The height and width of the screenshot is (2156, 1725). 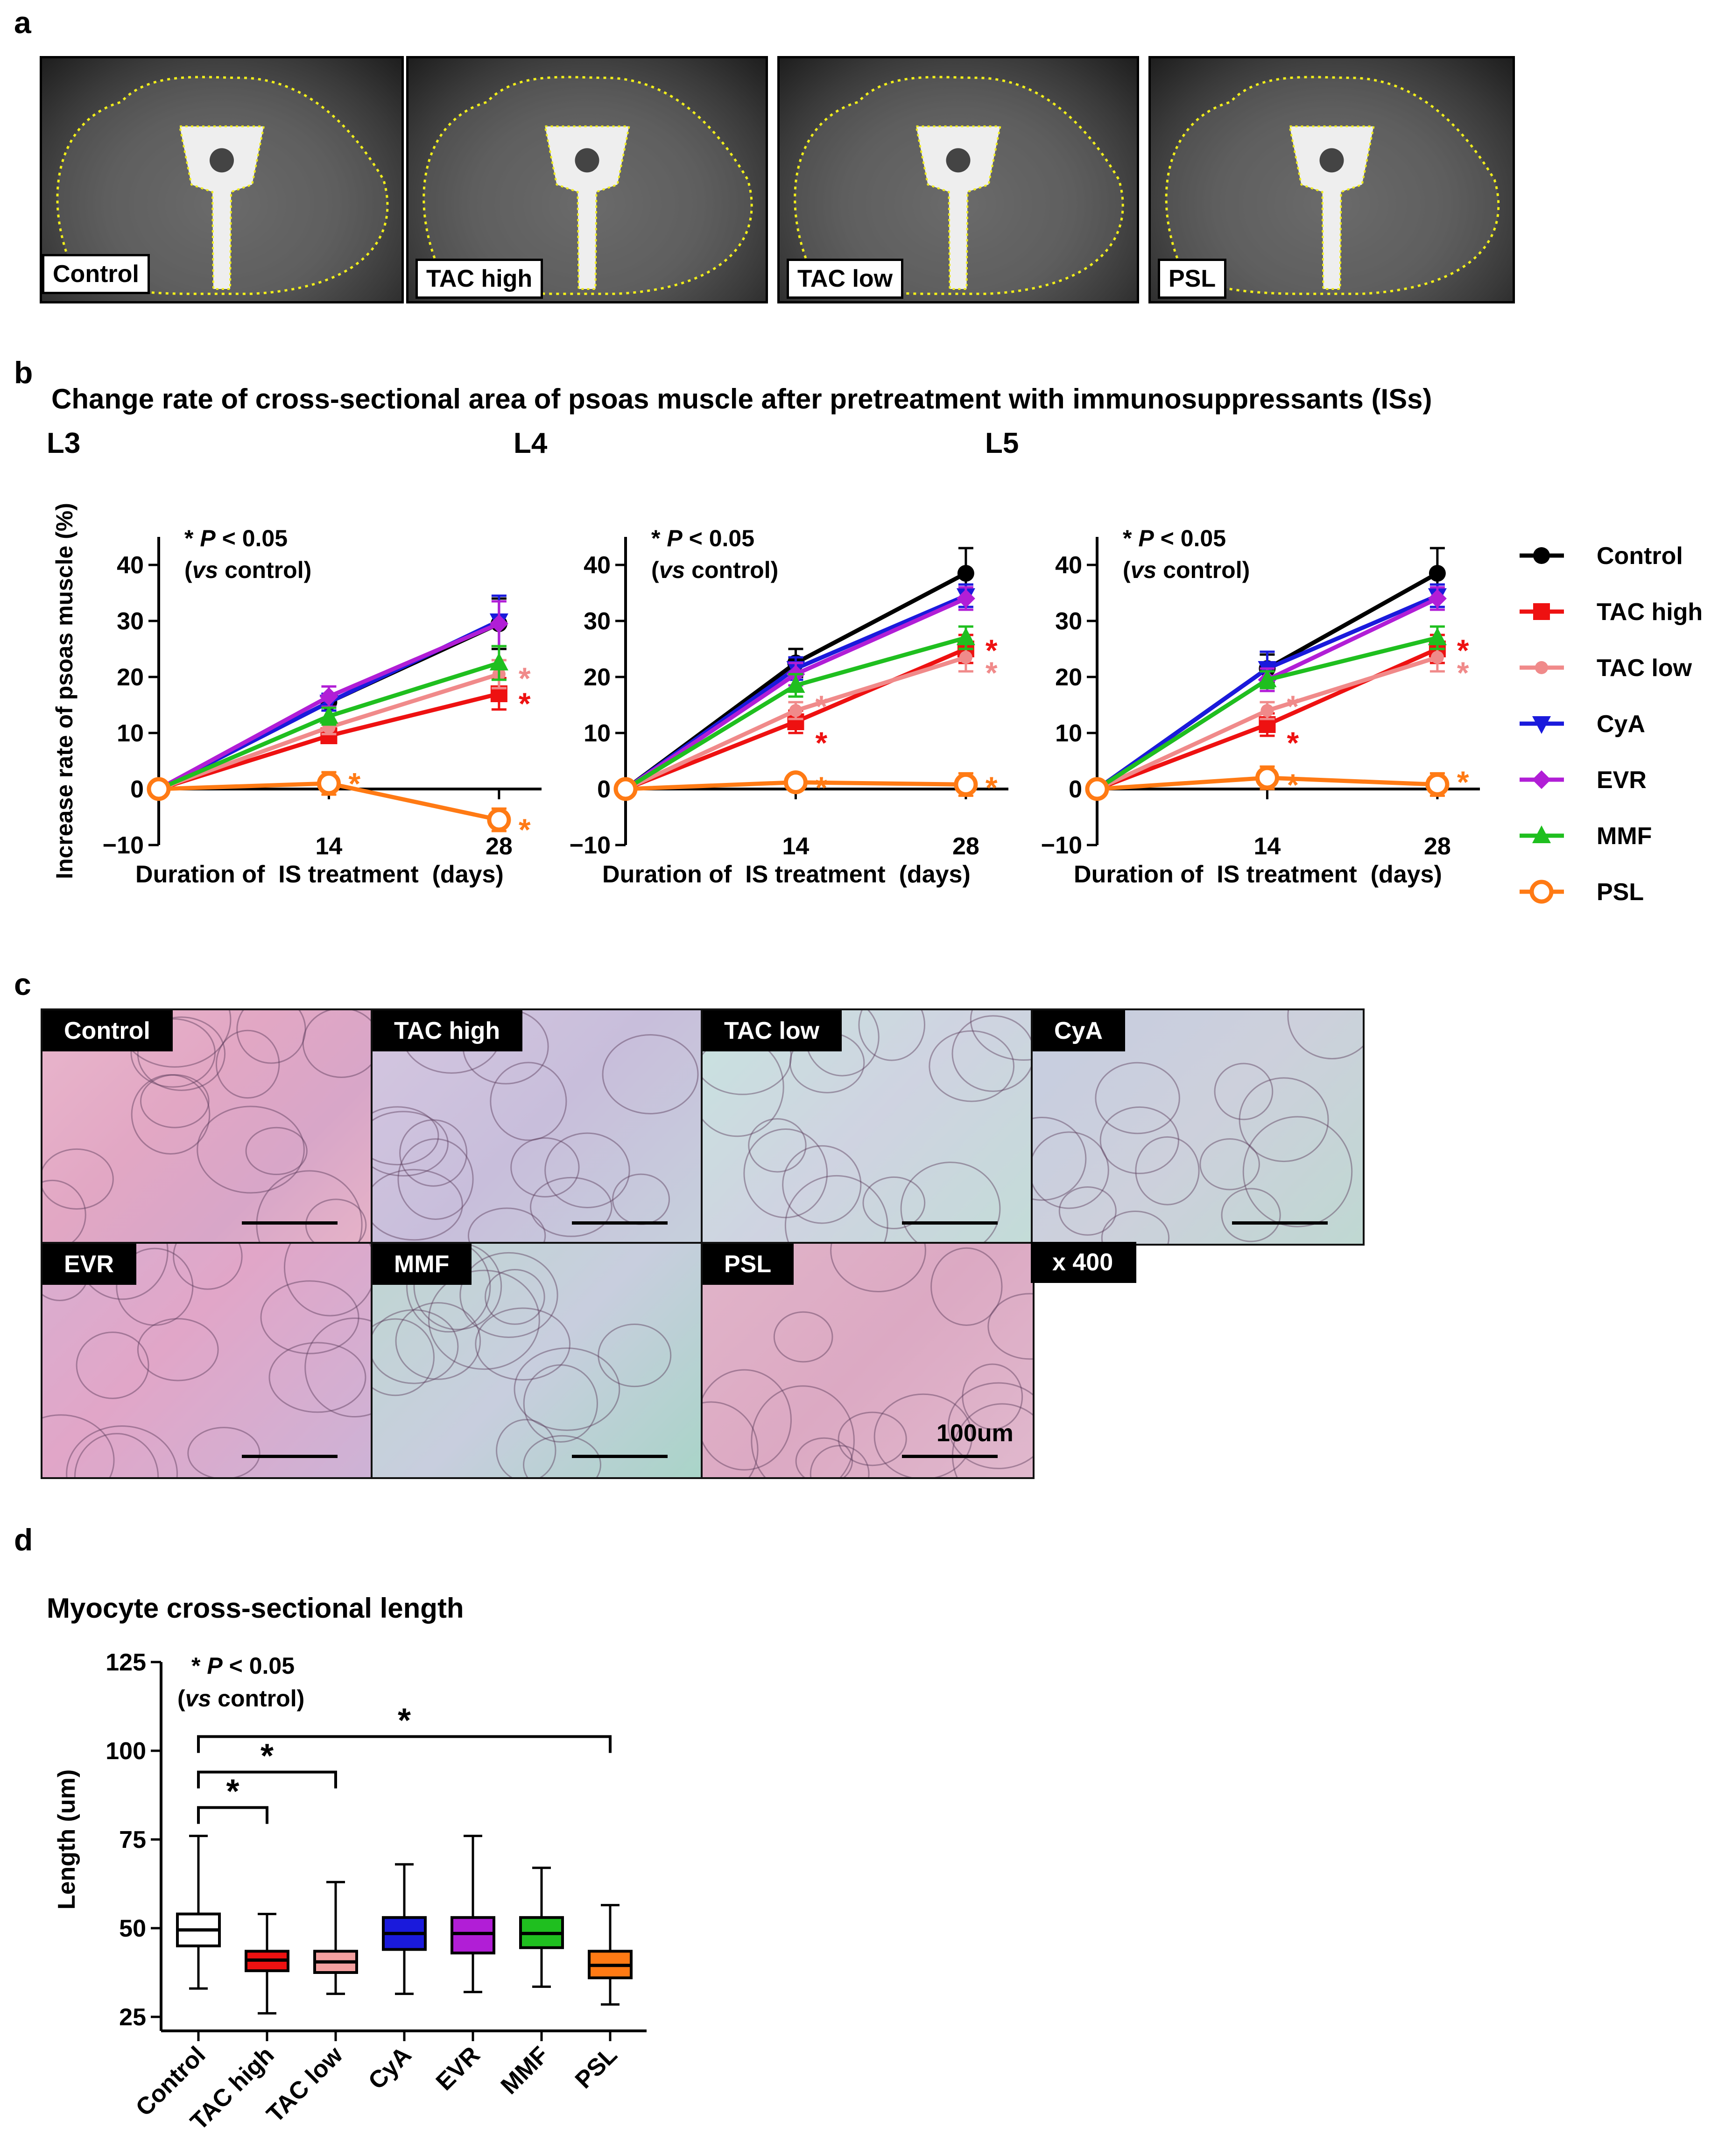 I want to click on box-psl, so click(x=610, y=1955).